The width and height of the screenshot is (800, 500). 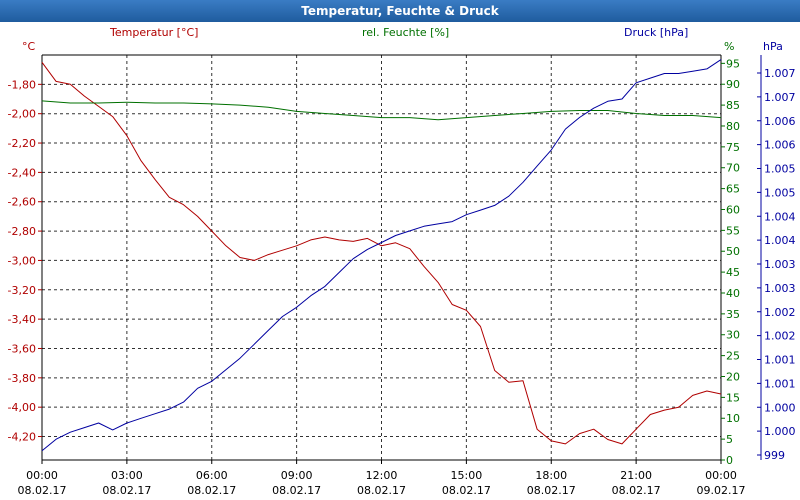 What do you see at coordinates (774, 455) in the screenshot?
I see `pressure-tick-label: 999` at bounding box center [774, 455].